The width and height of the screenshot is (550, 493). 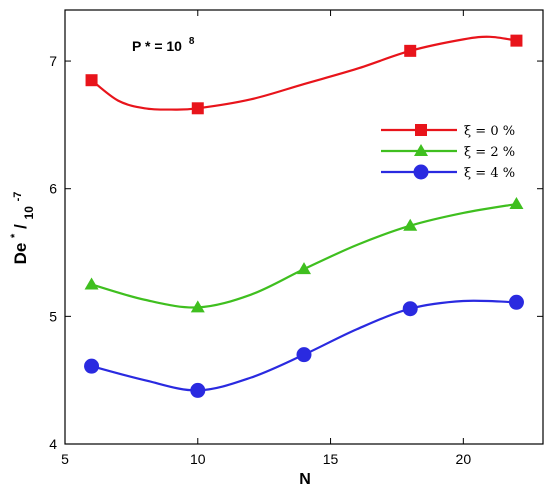 I want to click on y-tick-label: 4, so click(x=53, y=444).